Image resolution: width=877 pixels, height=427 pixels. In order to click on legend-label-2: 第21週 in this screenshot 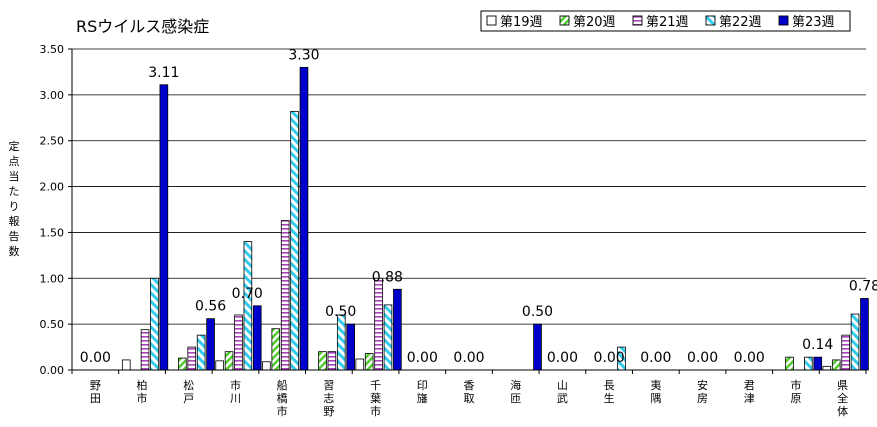, I will do `click(667, 22)`.